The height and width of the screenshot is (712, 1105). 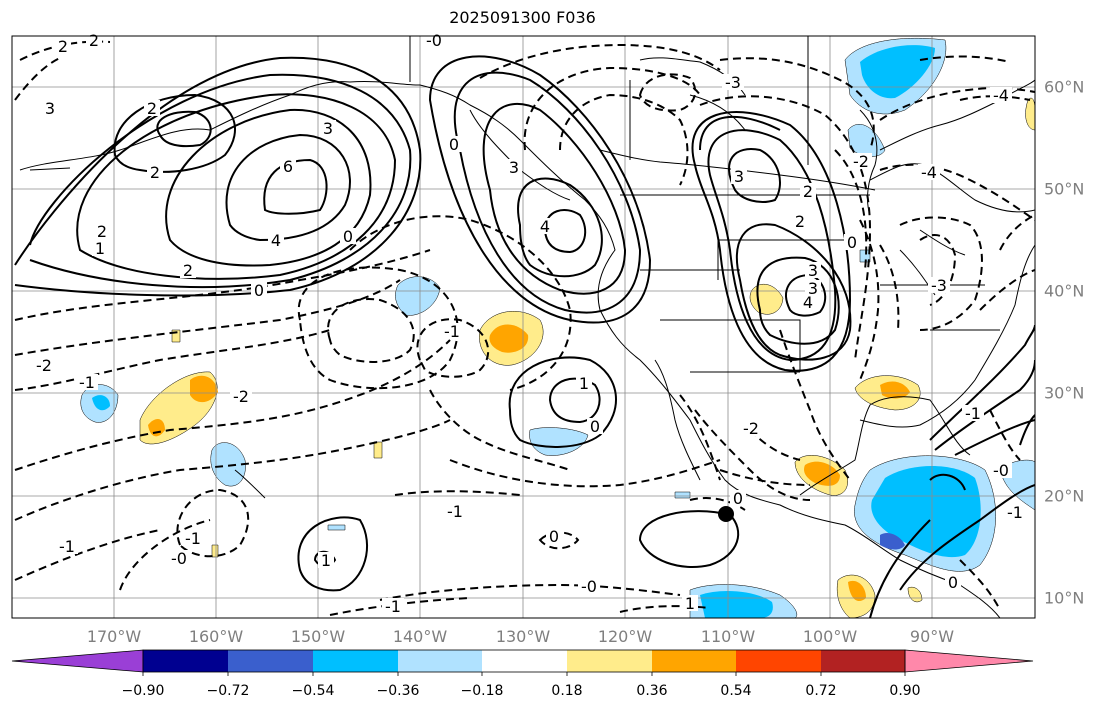 What do you see at coordinates (625, 636) in the screenshot?
I see `lon-tick-label: 120°W` at bounding box center [625, 636].